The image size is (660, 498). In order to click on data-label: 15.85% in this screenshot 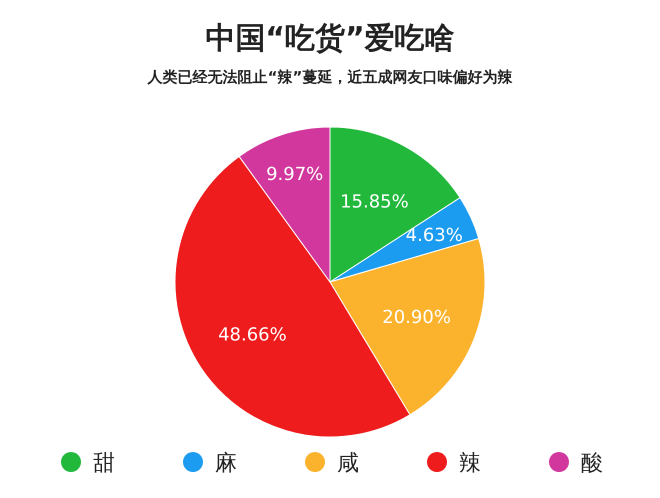, I will do `click(374, 201)`.